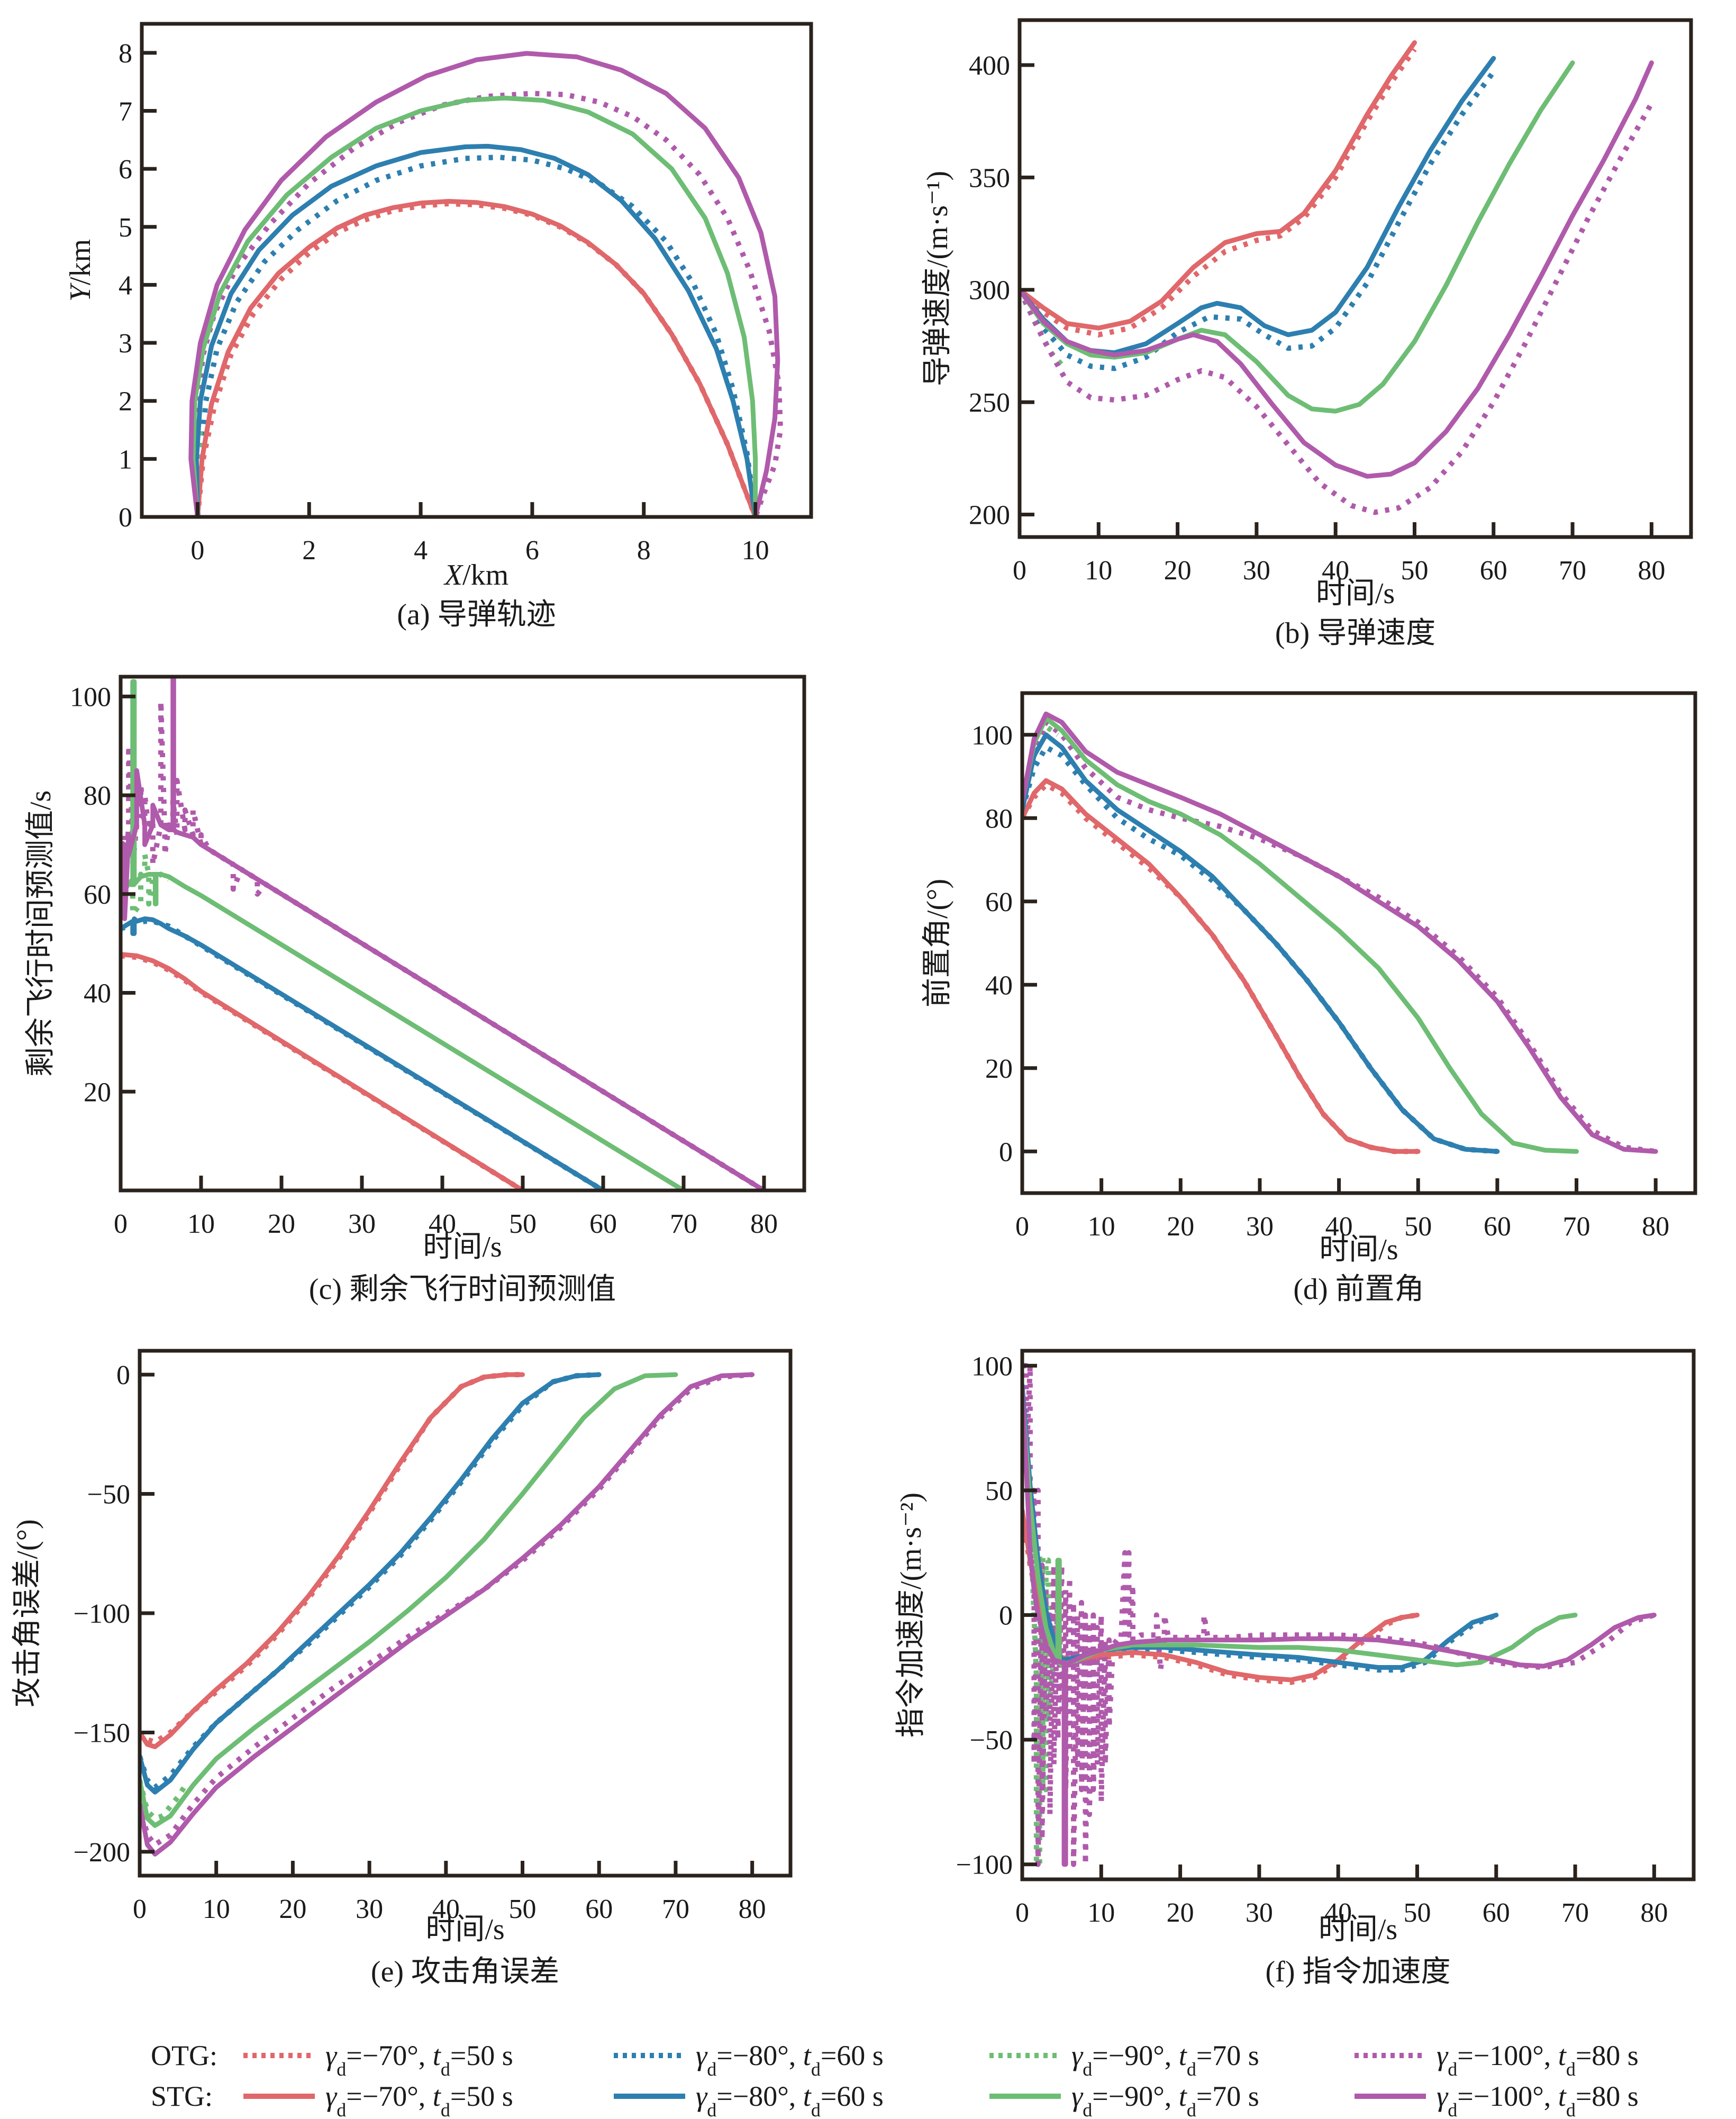  Describe the element at coordinates (126, 286) in the screenshot. I see `y-tick-label: 4` at that location.